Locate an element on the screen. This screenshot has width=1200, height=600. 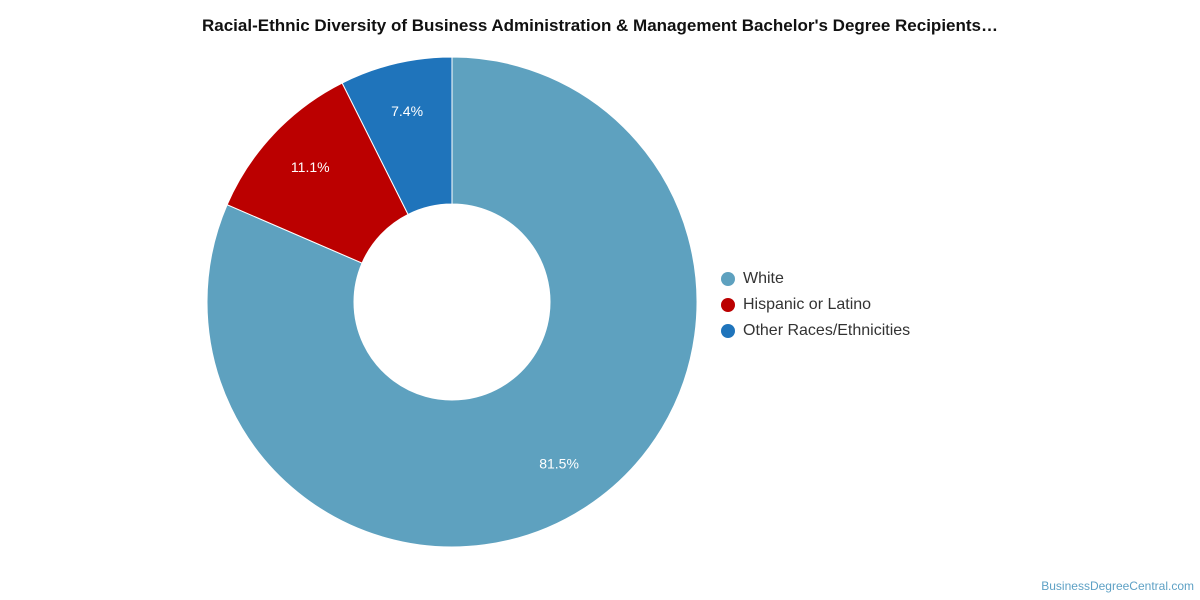
pie-slice-hispanic-or-latino is located at coordinates (317, 173).